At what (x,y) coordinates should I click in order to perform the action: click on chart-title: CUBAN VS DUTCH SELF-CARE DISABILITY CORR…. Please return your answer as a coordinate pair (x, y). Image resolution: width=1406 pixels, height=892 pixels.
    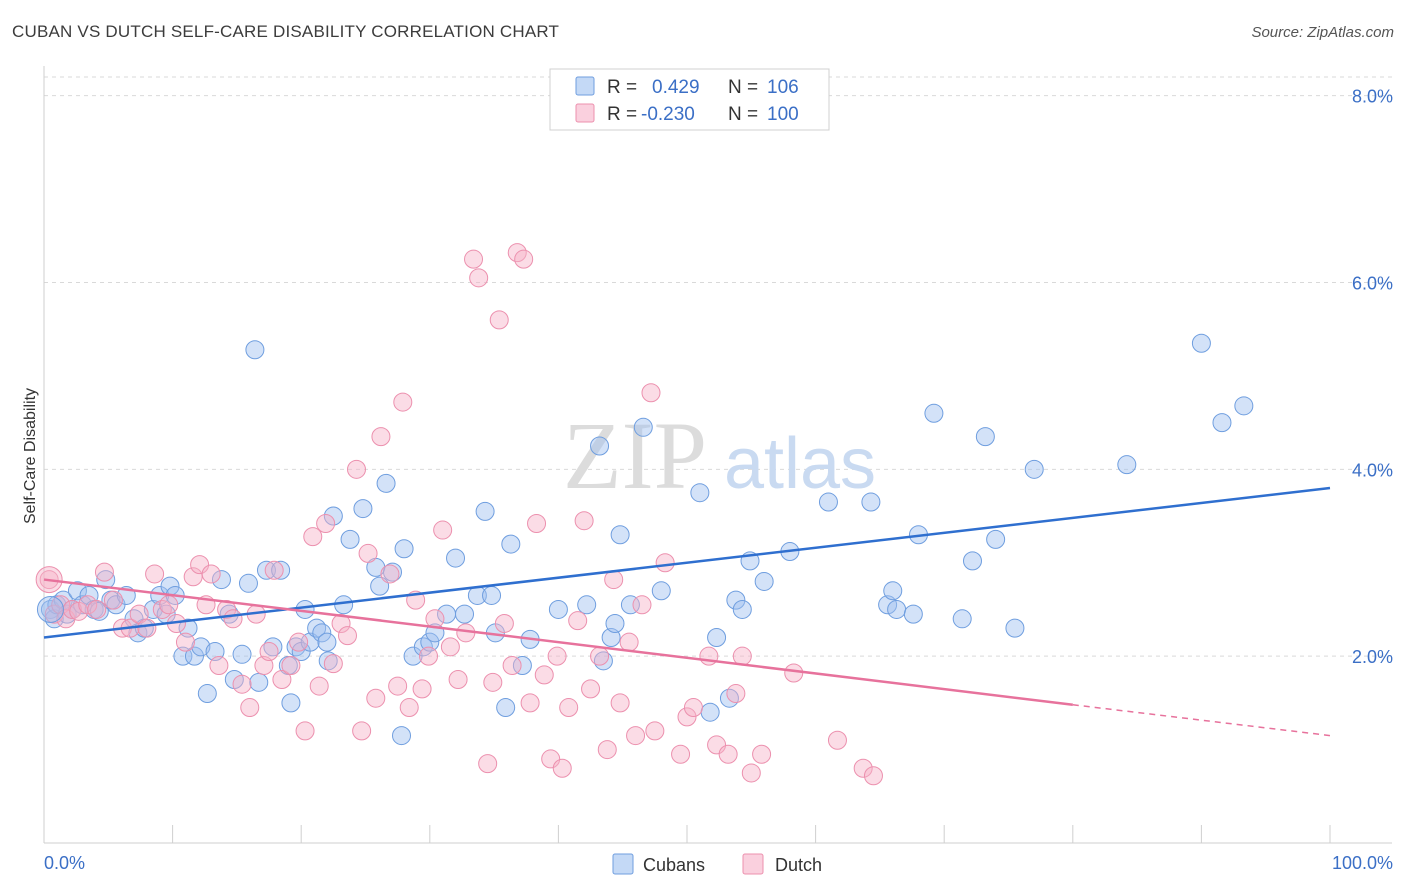
    Looking at the image, I should click on (286, 31).